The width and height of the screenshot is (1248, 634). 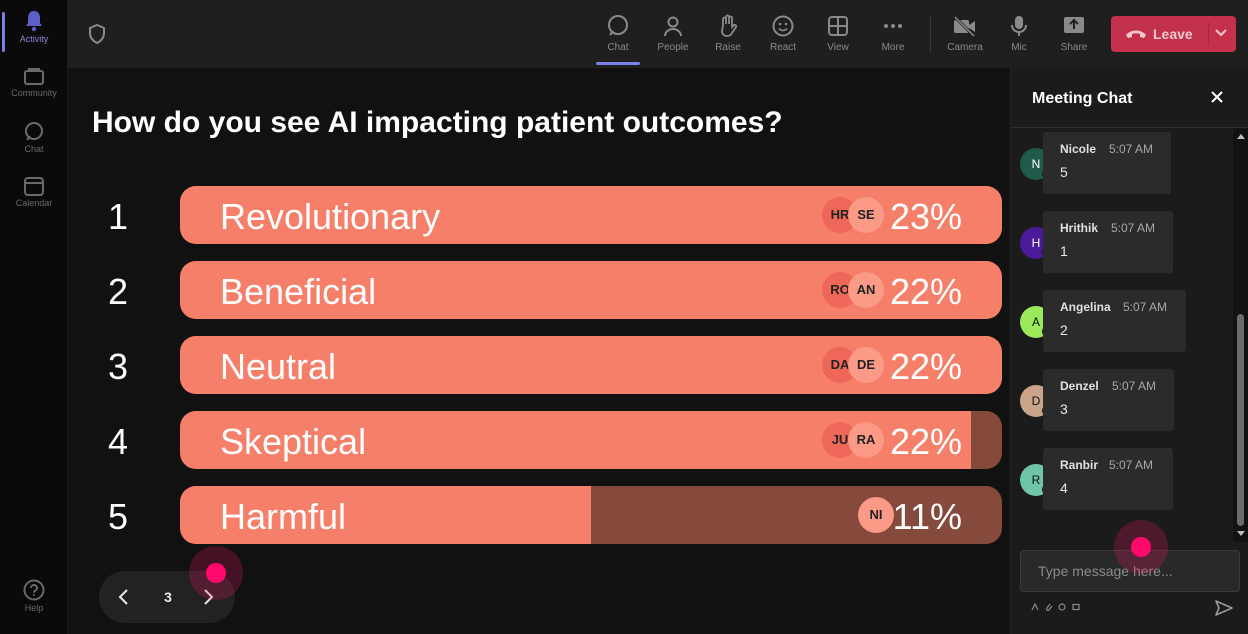 What do you see at coordinates (1049, 607) in the screenshot?
I see `attach-icon` at bounding box center [1049, 607].